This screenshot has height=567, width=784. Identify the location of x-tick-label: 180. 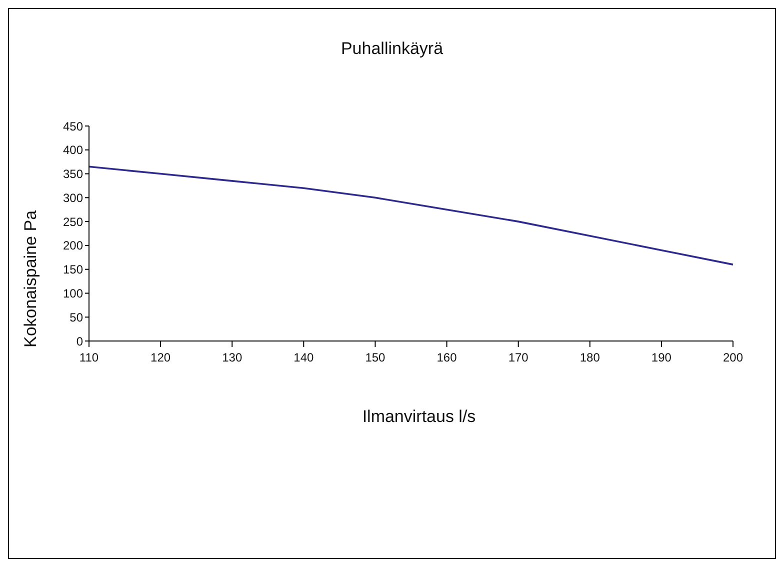
(590, 357).